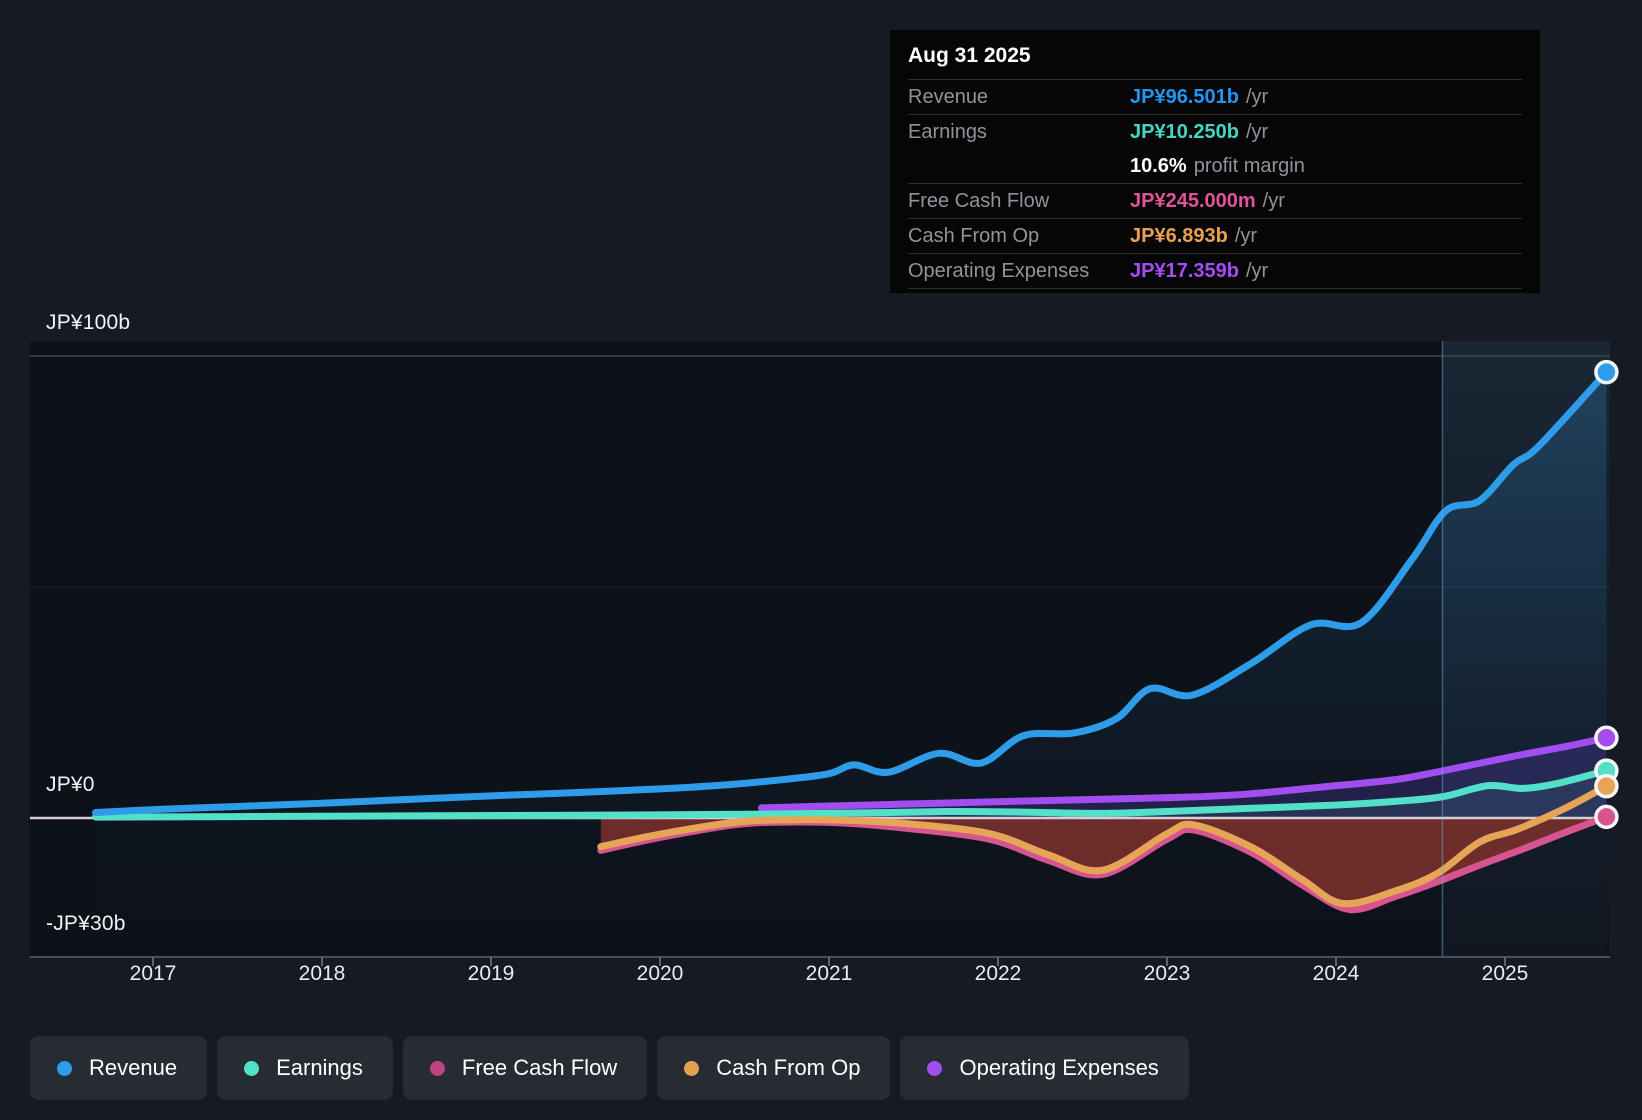 The width and height of the screenshot is (1642, 1120). What do you see at coordinates (70, 784) in the screenshot?
I see `y-axis-label-0: JP¥0` at bounding box center [70, 784].